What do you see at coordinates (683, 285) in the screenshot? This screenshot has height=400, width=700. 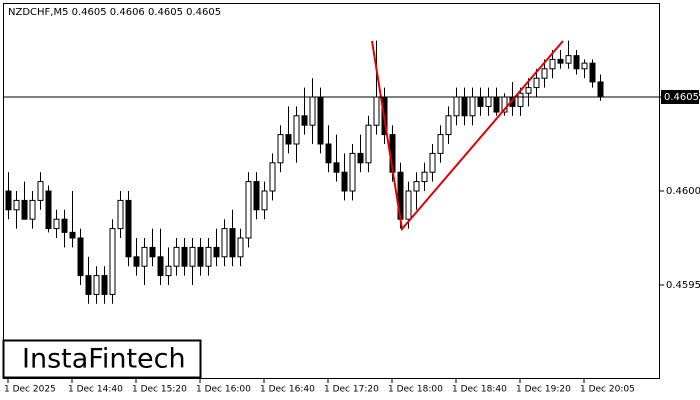 I see `y-tick-label: 0.4595` at bounding box center [683, 285].